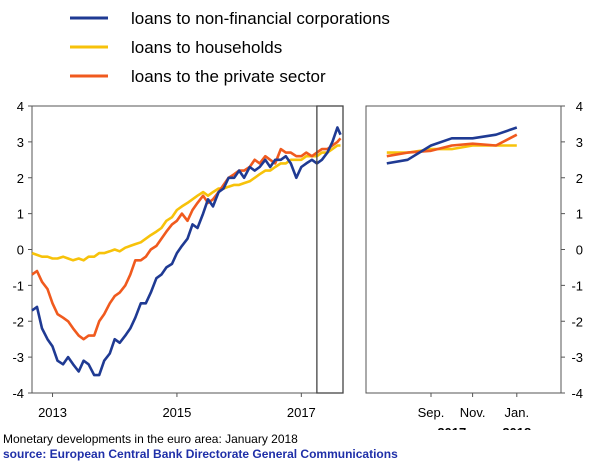 Image resolution: width=591 pixels, height=466 pixels. Describe the element at coordinates (330, 249) in the screenshot. I see `highlight-box` at that location.